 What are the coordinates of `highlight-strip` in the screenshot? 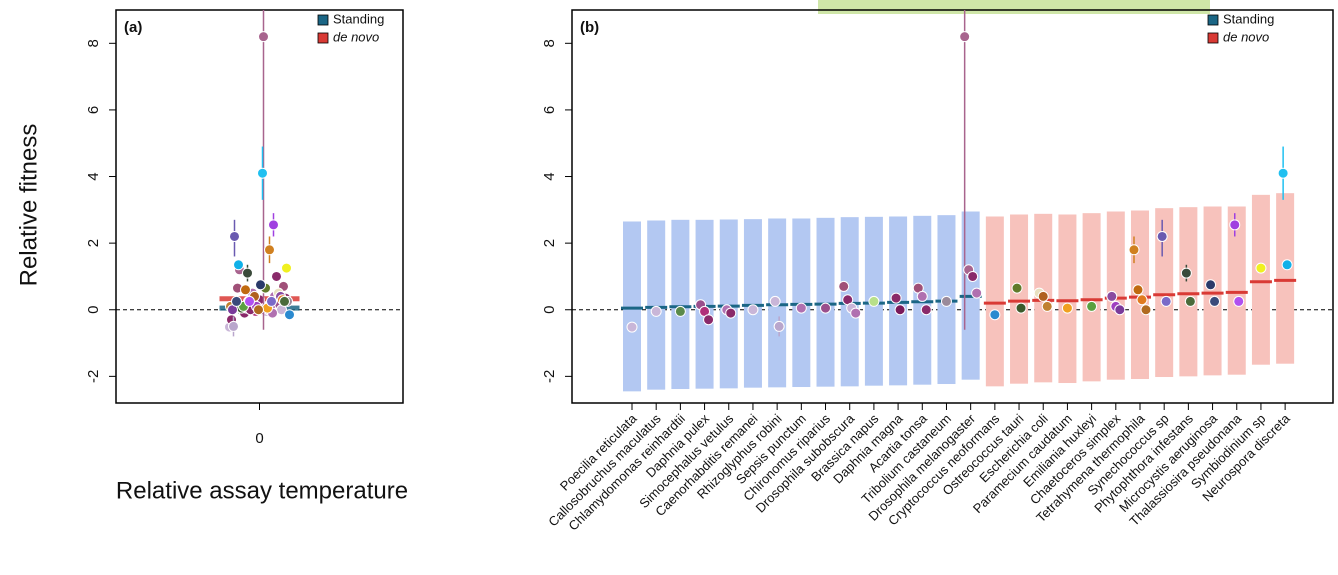 It's located at (1014, 7).